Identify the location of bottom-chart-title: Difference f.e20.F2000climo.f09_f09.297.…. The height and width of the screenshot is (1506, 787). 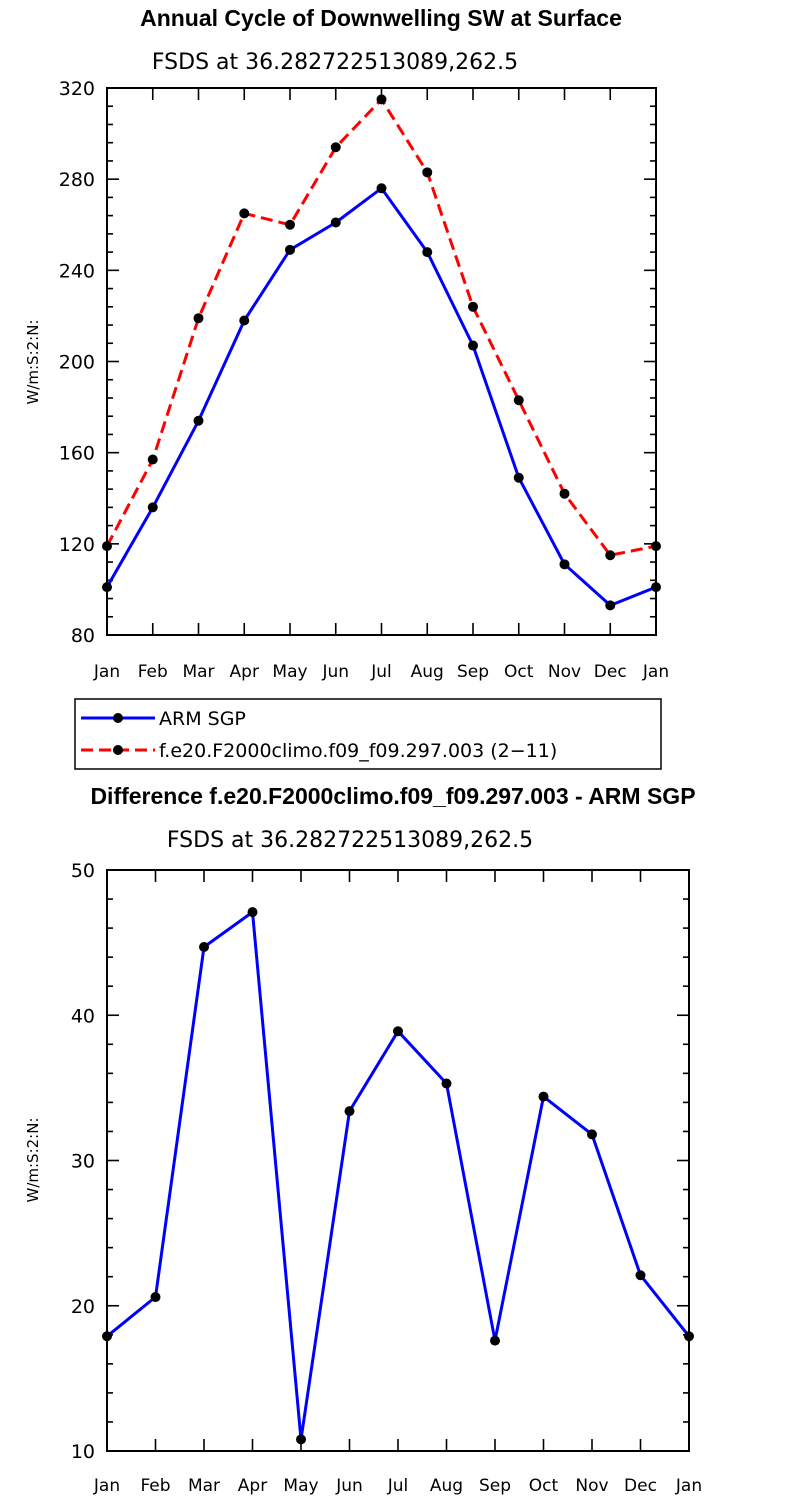
(392, 796).